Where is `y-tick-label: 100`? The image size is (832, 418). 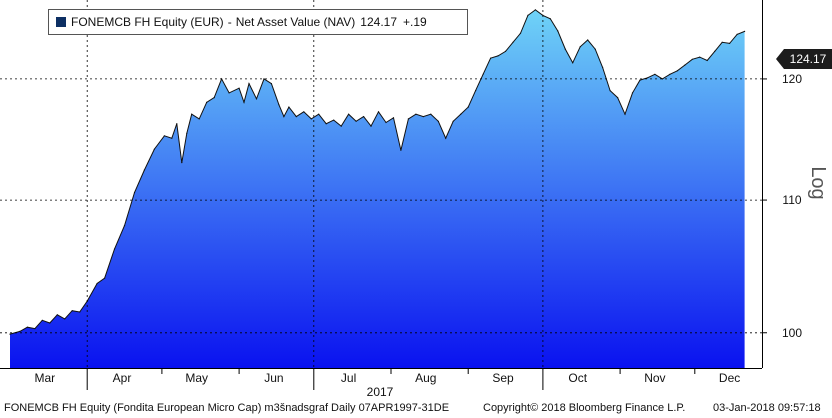 y-tick-label: 100 is located at coordinates (792, 333).